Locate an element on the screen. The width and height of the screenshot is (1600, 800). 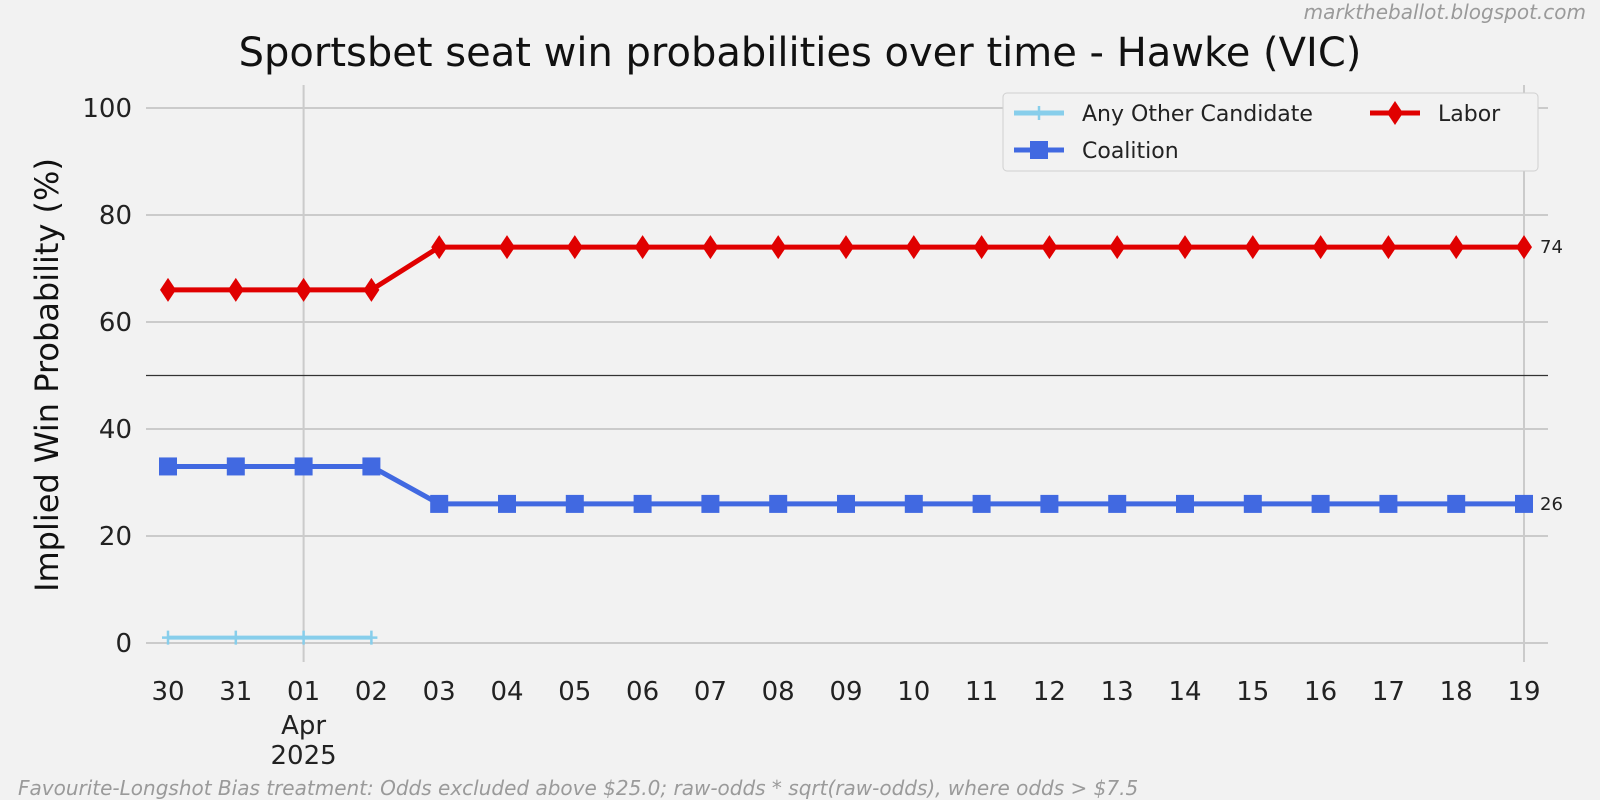
x-tick-label: 06 is located at coordinates (642, 692).